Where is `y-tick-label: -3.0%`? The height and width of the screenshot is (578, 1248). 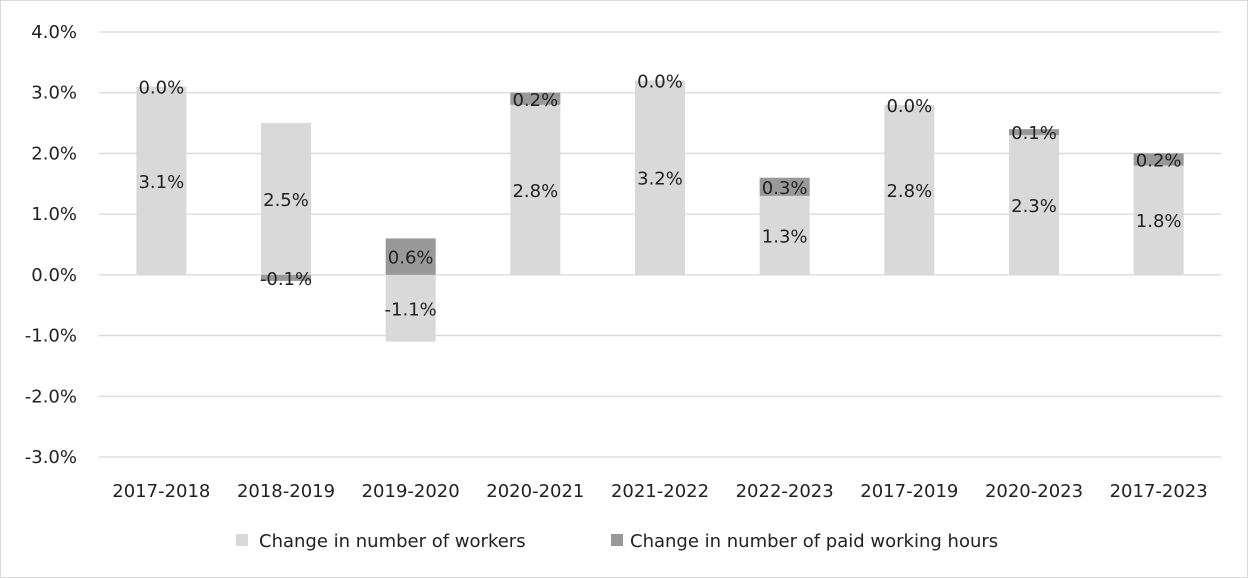
y-tick-label: -3.0% is located at coordinates (51, 457).